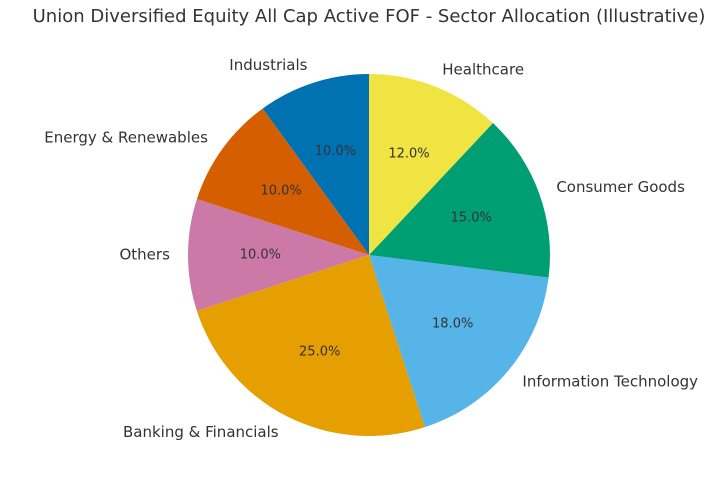  Describe the element at coordinates (319, 351) in the screenshot. I see `percent-label-banking-and-financials: 25.0%` at that location.